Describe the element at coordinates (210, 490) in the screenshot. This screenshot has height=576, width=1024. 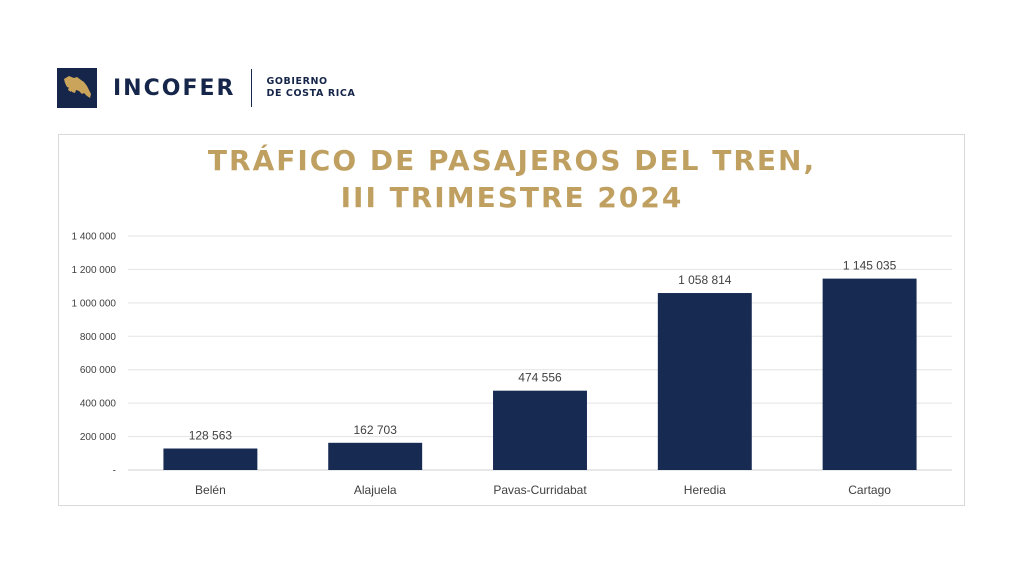
I see `x-category-label: Belén` at that location.